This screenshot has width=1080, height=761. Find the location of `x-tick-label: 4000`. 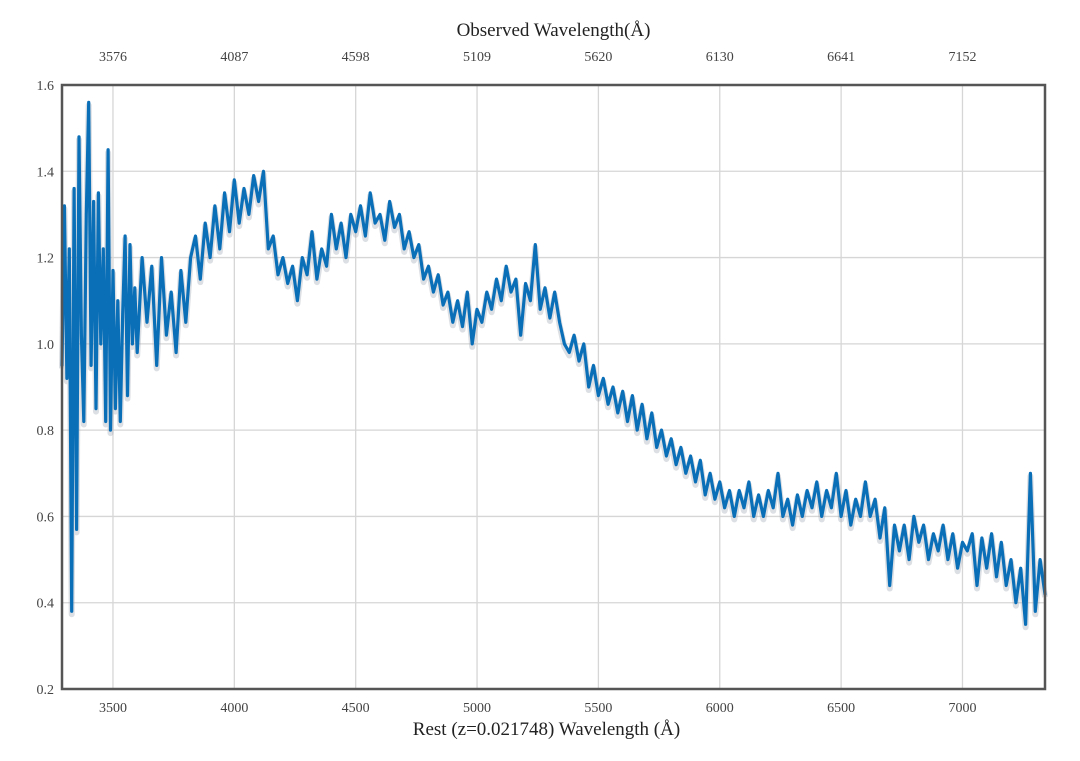

x-tick-label: 4000 is located at coordinates (234, 708).